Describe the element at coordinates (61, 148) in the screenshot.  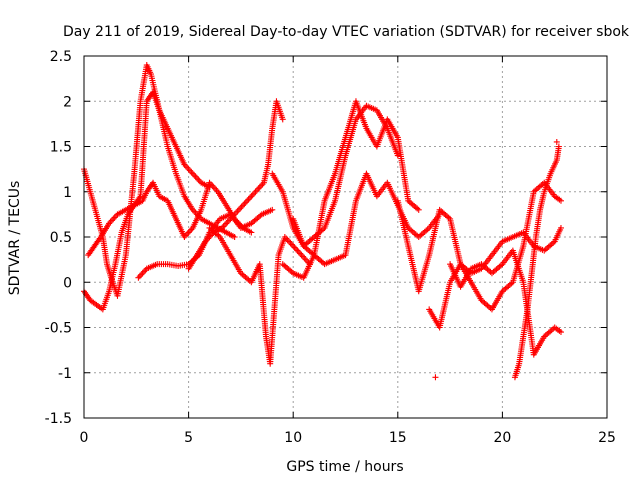
I see `y-tick-label: 1.5` at that location.